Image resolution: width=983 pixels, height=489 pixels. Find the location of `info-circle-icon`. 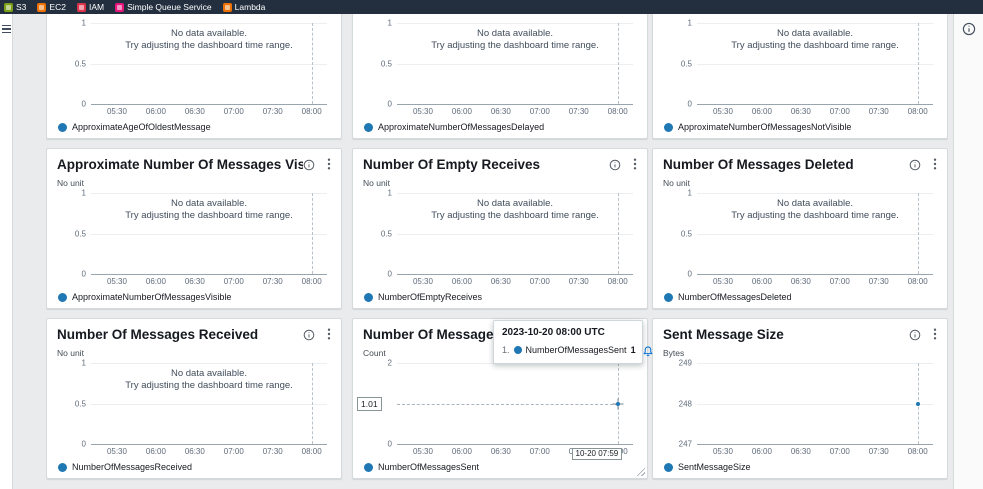

info-circle-icon is located at coordinates (969, 29).